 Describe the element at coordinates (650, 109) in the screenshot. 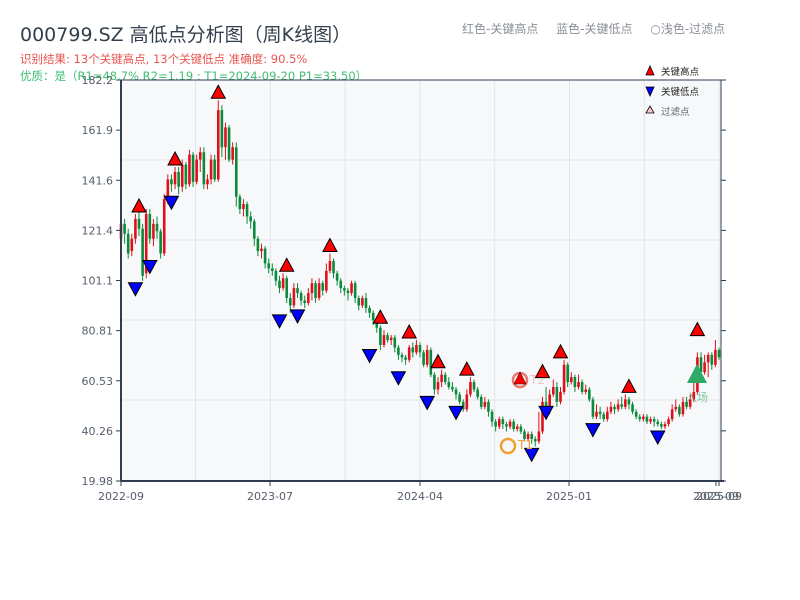

I see `legend-filtered-icon` at that location.